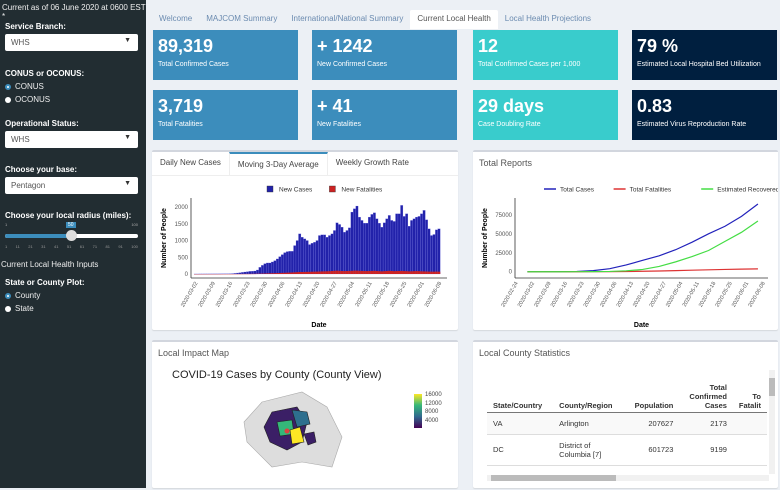 The image size is (780, 490). What do you see at coordinates (19, 308) in the screenshot?
I see `radio-state: State` at bounding box center [19, 308].